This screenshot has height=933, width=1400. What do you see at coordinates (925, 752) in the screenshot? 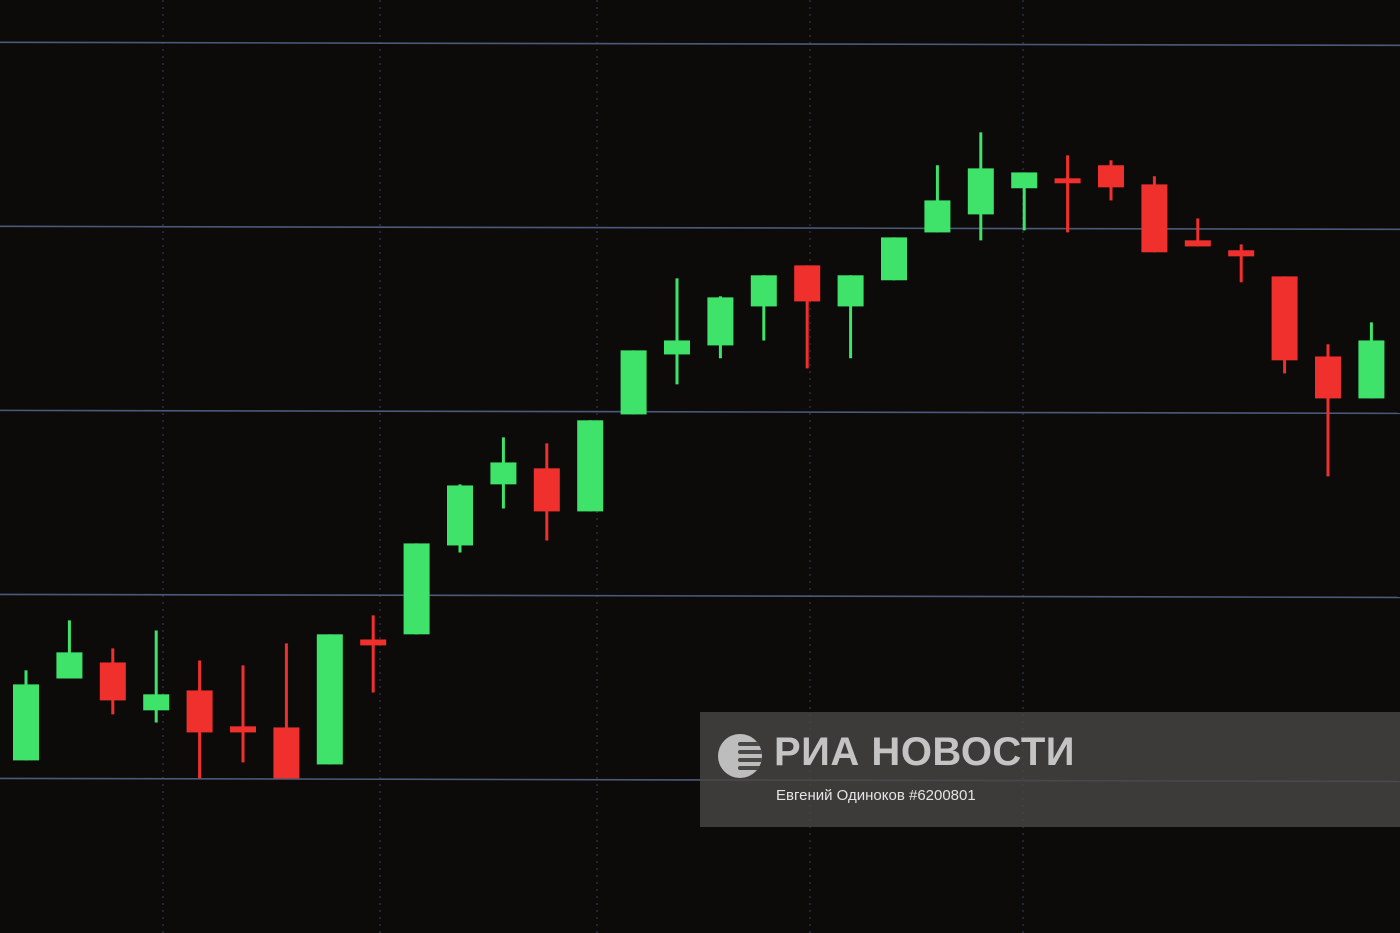
I see `watermark-brand: РИА НОВОСТИ` at bounding box center [925, 752].